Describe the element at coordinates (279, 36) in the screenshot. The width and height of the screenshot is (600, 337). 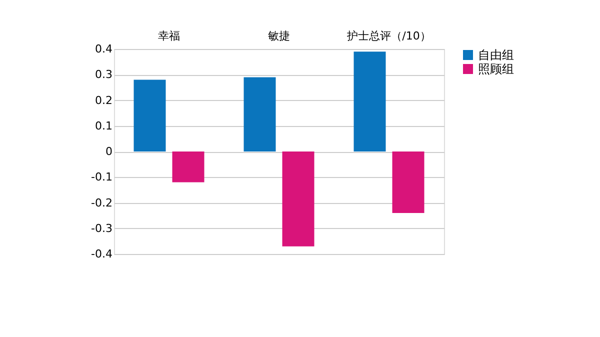
I see `x-tick-label: 敏捷` at that location.